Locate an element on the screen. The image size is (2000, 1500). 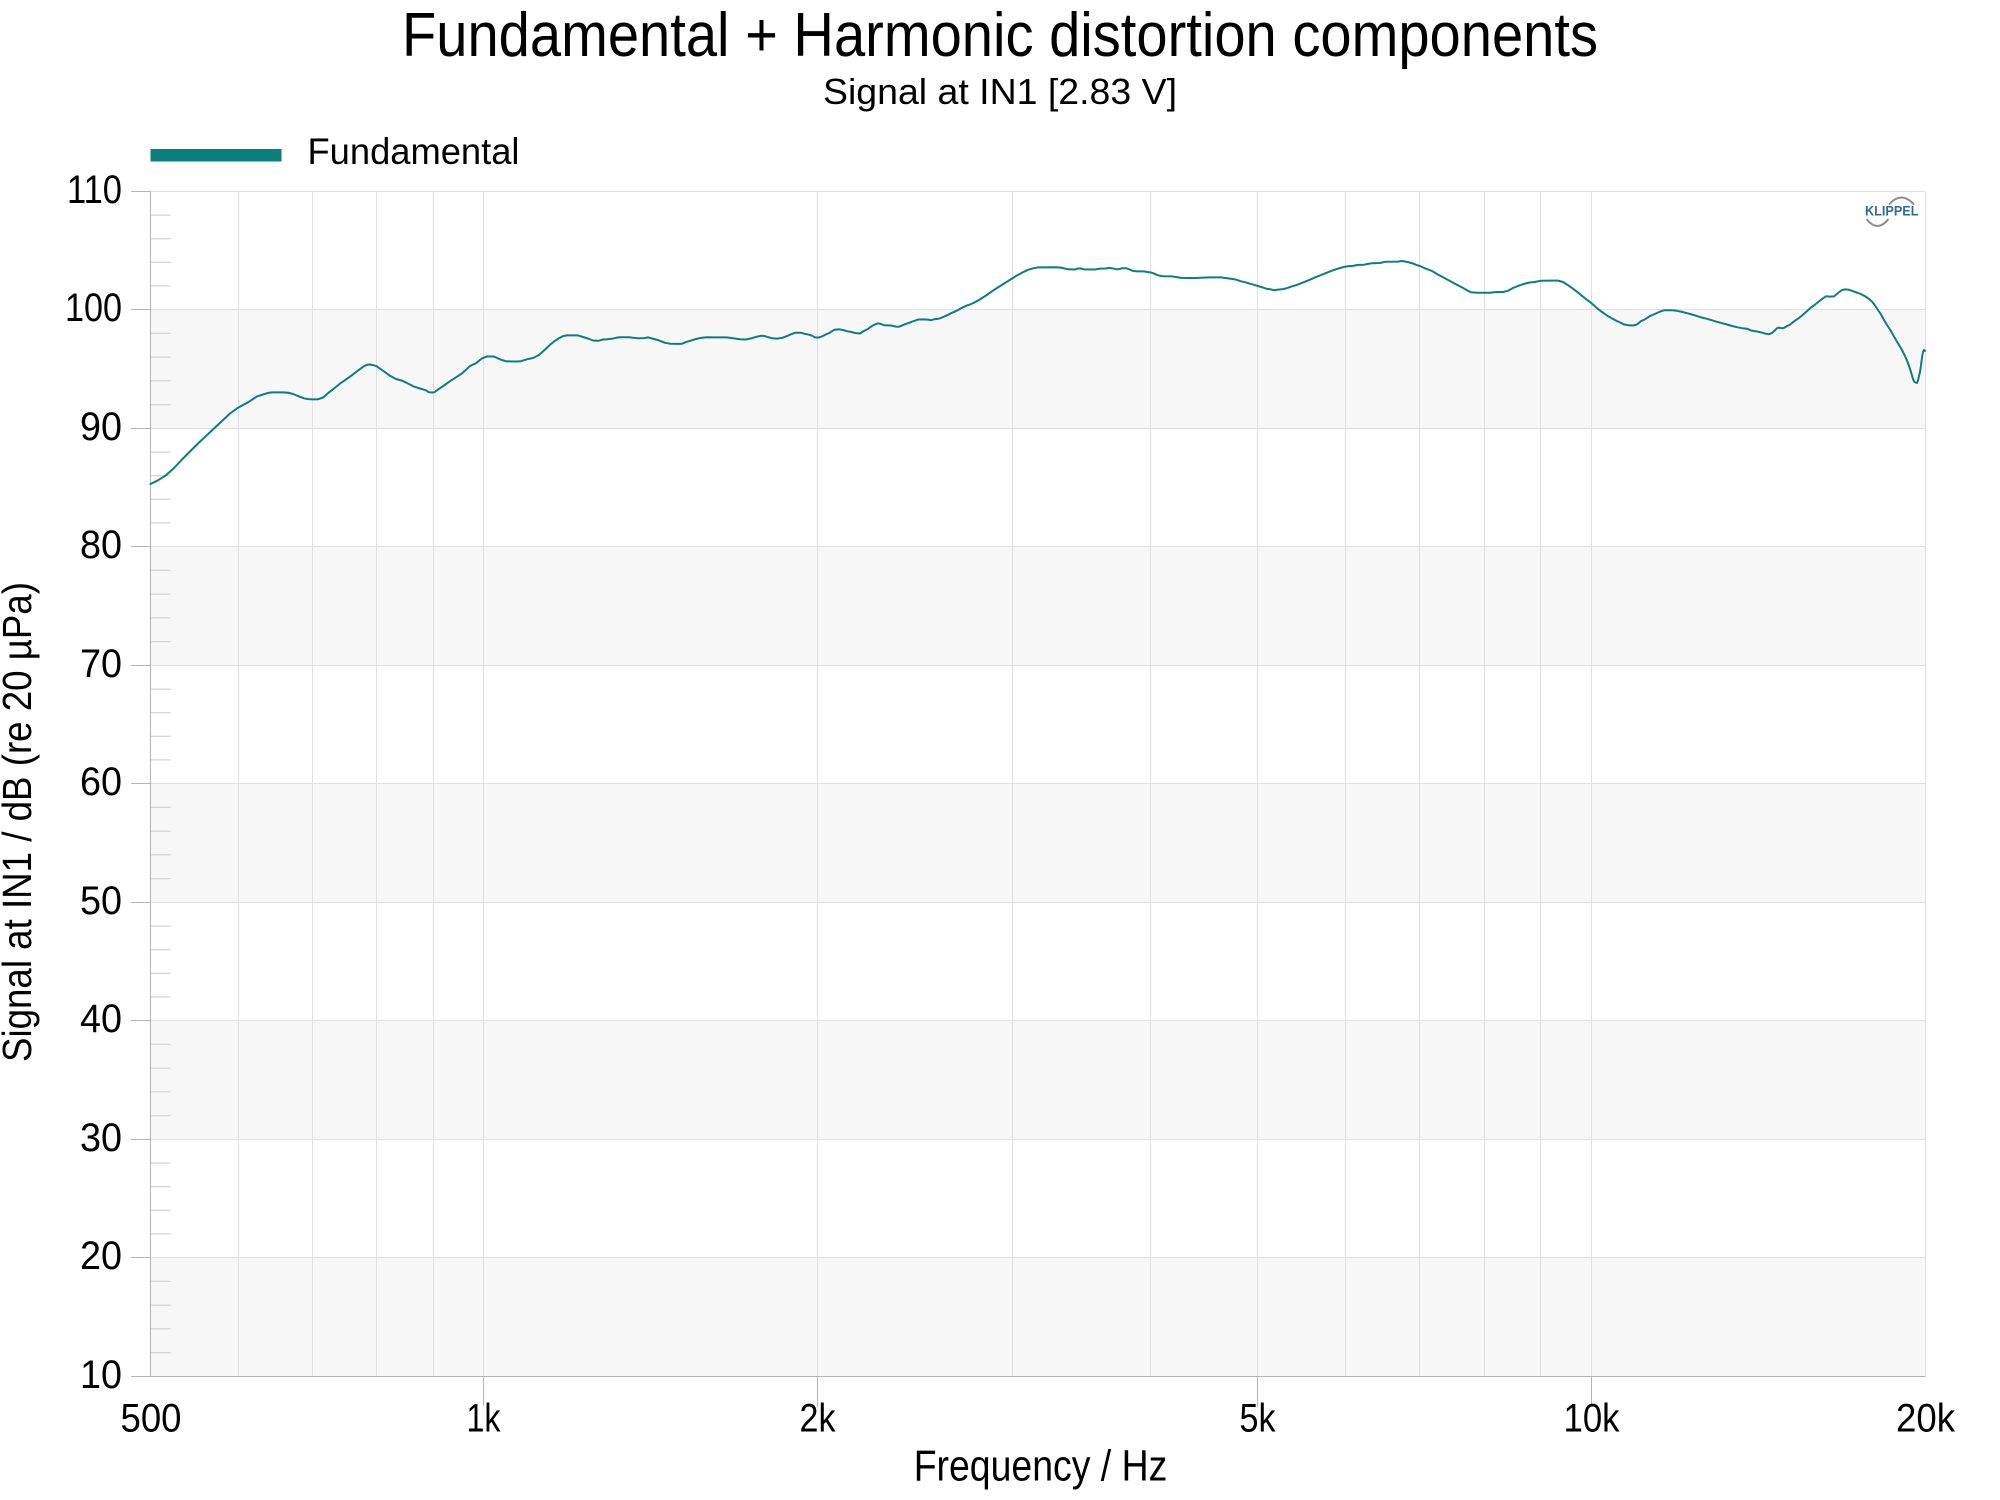
svg-text: 1k is located at coordinates (484, 1419).